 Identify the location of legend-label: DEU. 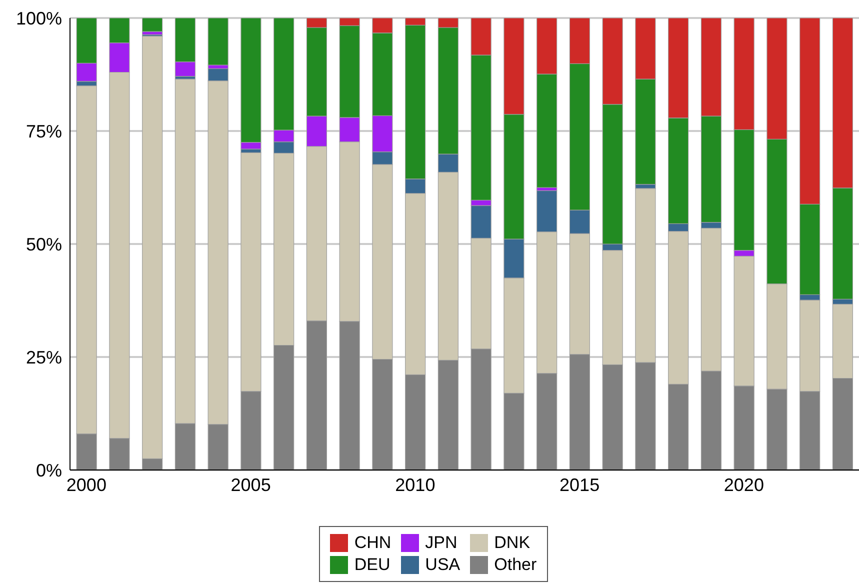
(372, 565).